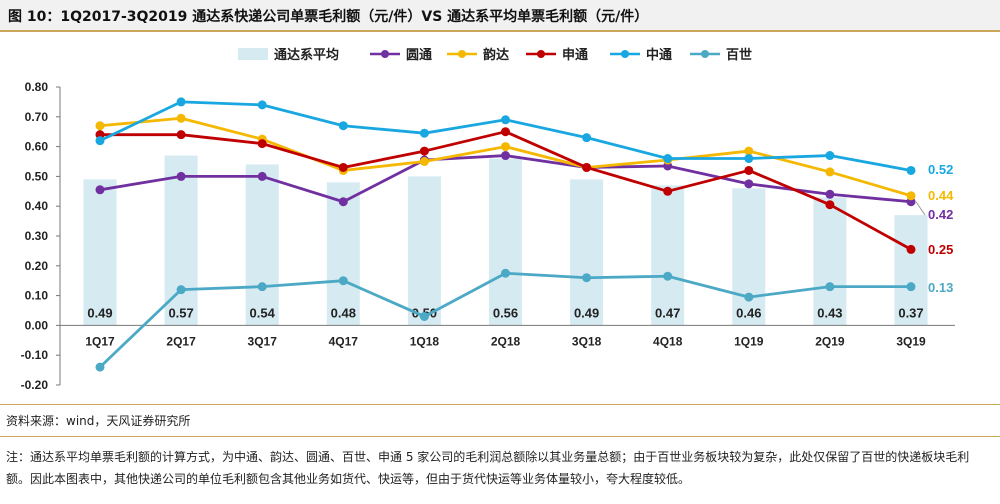 The width and height of the screenshot is (1000, 504). What do you see at coordinates (910, 312) in the screenshot?
I see `bar-value-label: 0.37` at bounding box center [910, 312].